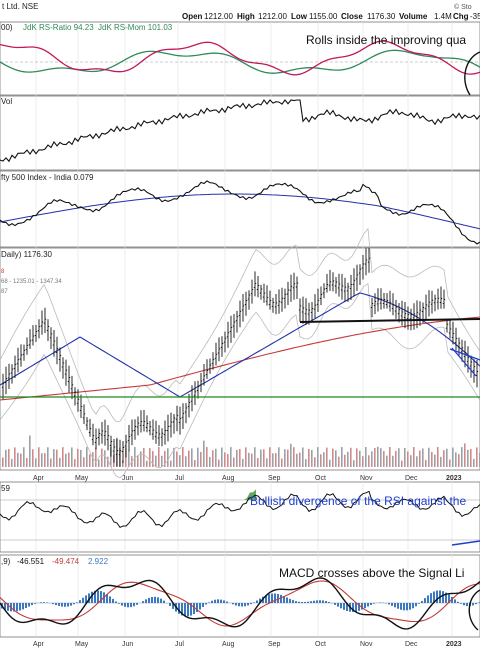 This screenshot has width=480, height=650. I want to click on bottom-x-axis: Apr May Jun Jul Aug Sep Oct Nov Dec 2023, so click(247, 644).